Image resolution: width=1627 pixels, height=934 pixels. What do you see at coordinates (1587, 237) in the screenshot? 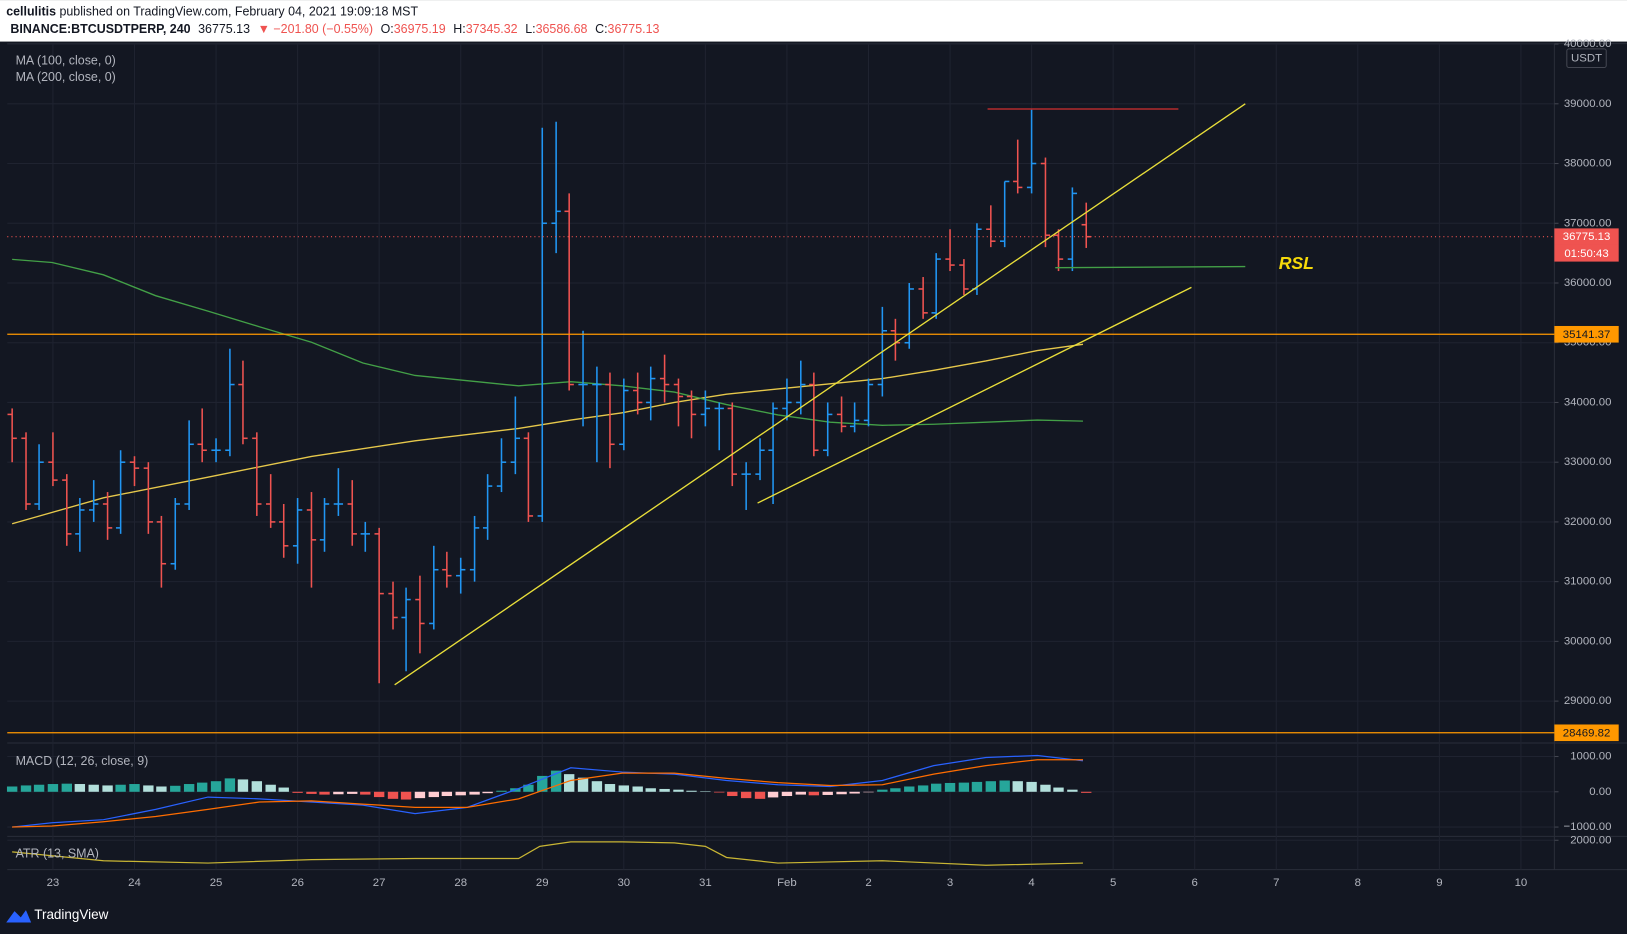
I see `price-label: 36775.13` at bounding box center [1587, 237].